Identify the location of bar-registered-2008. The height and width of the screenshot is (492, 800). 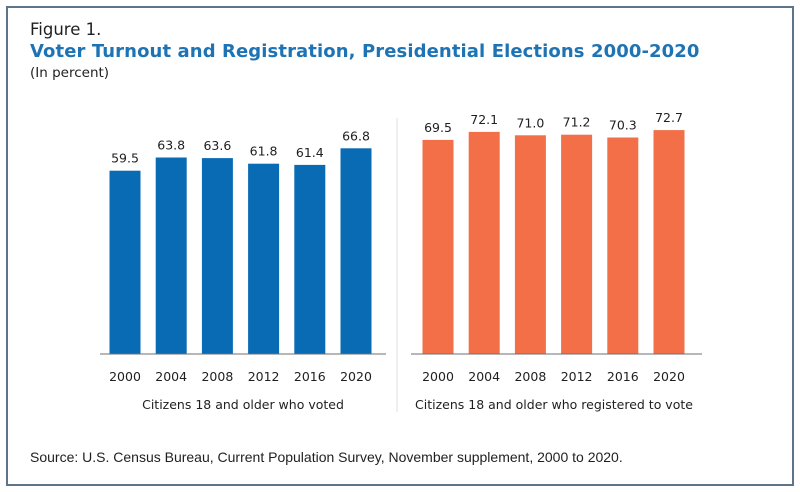
(530, 244).